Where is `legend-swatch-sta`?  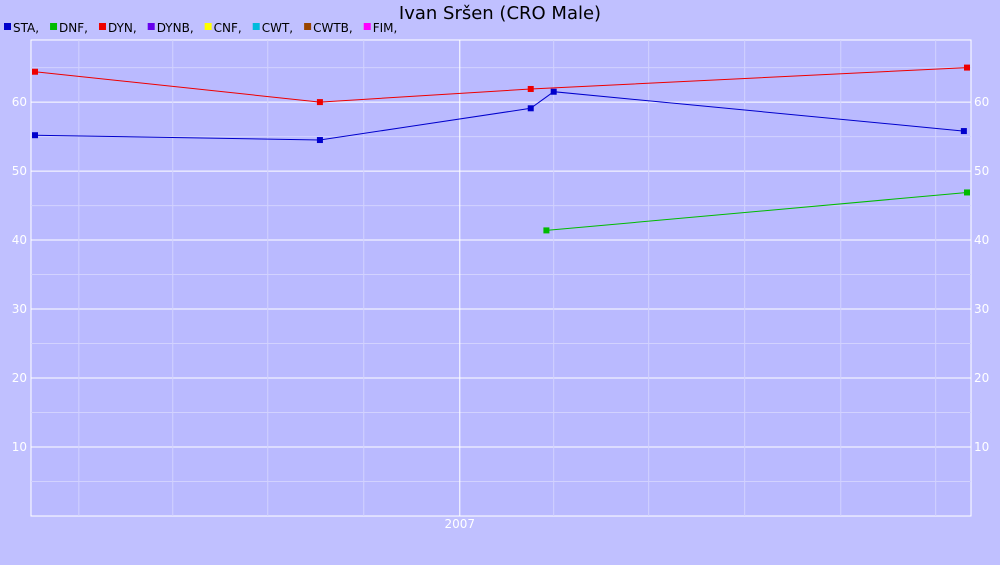
legend-swatch-sta is located at coordinates (7, 26).